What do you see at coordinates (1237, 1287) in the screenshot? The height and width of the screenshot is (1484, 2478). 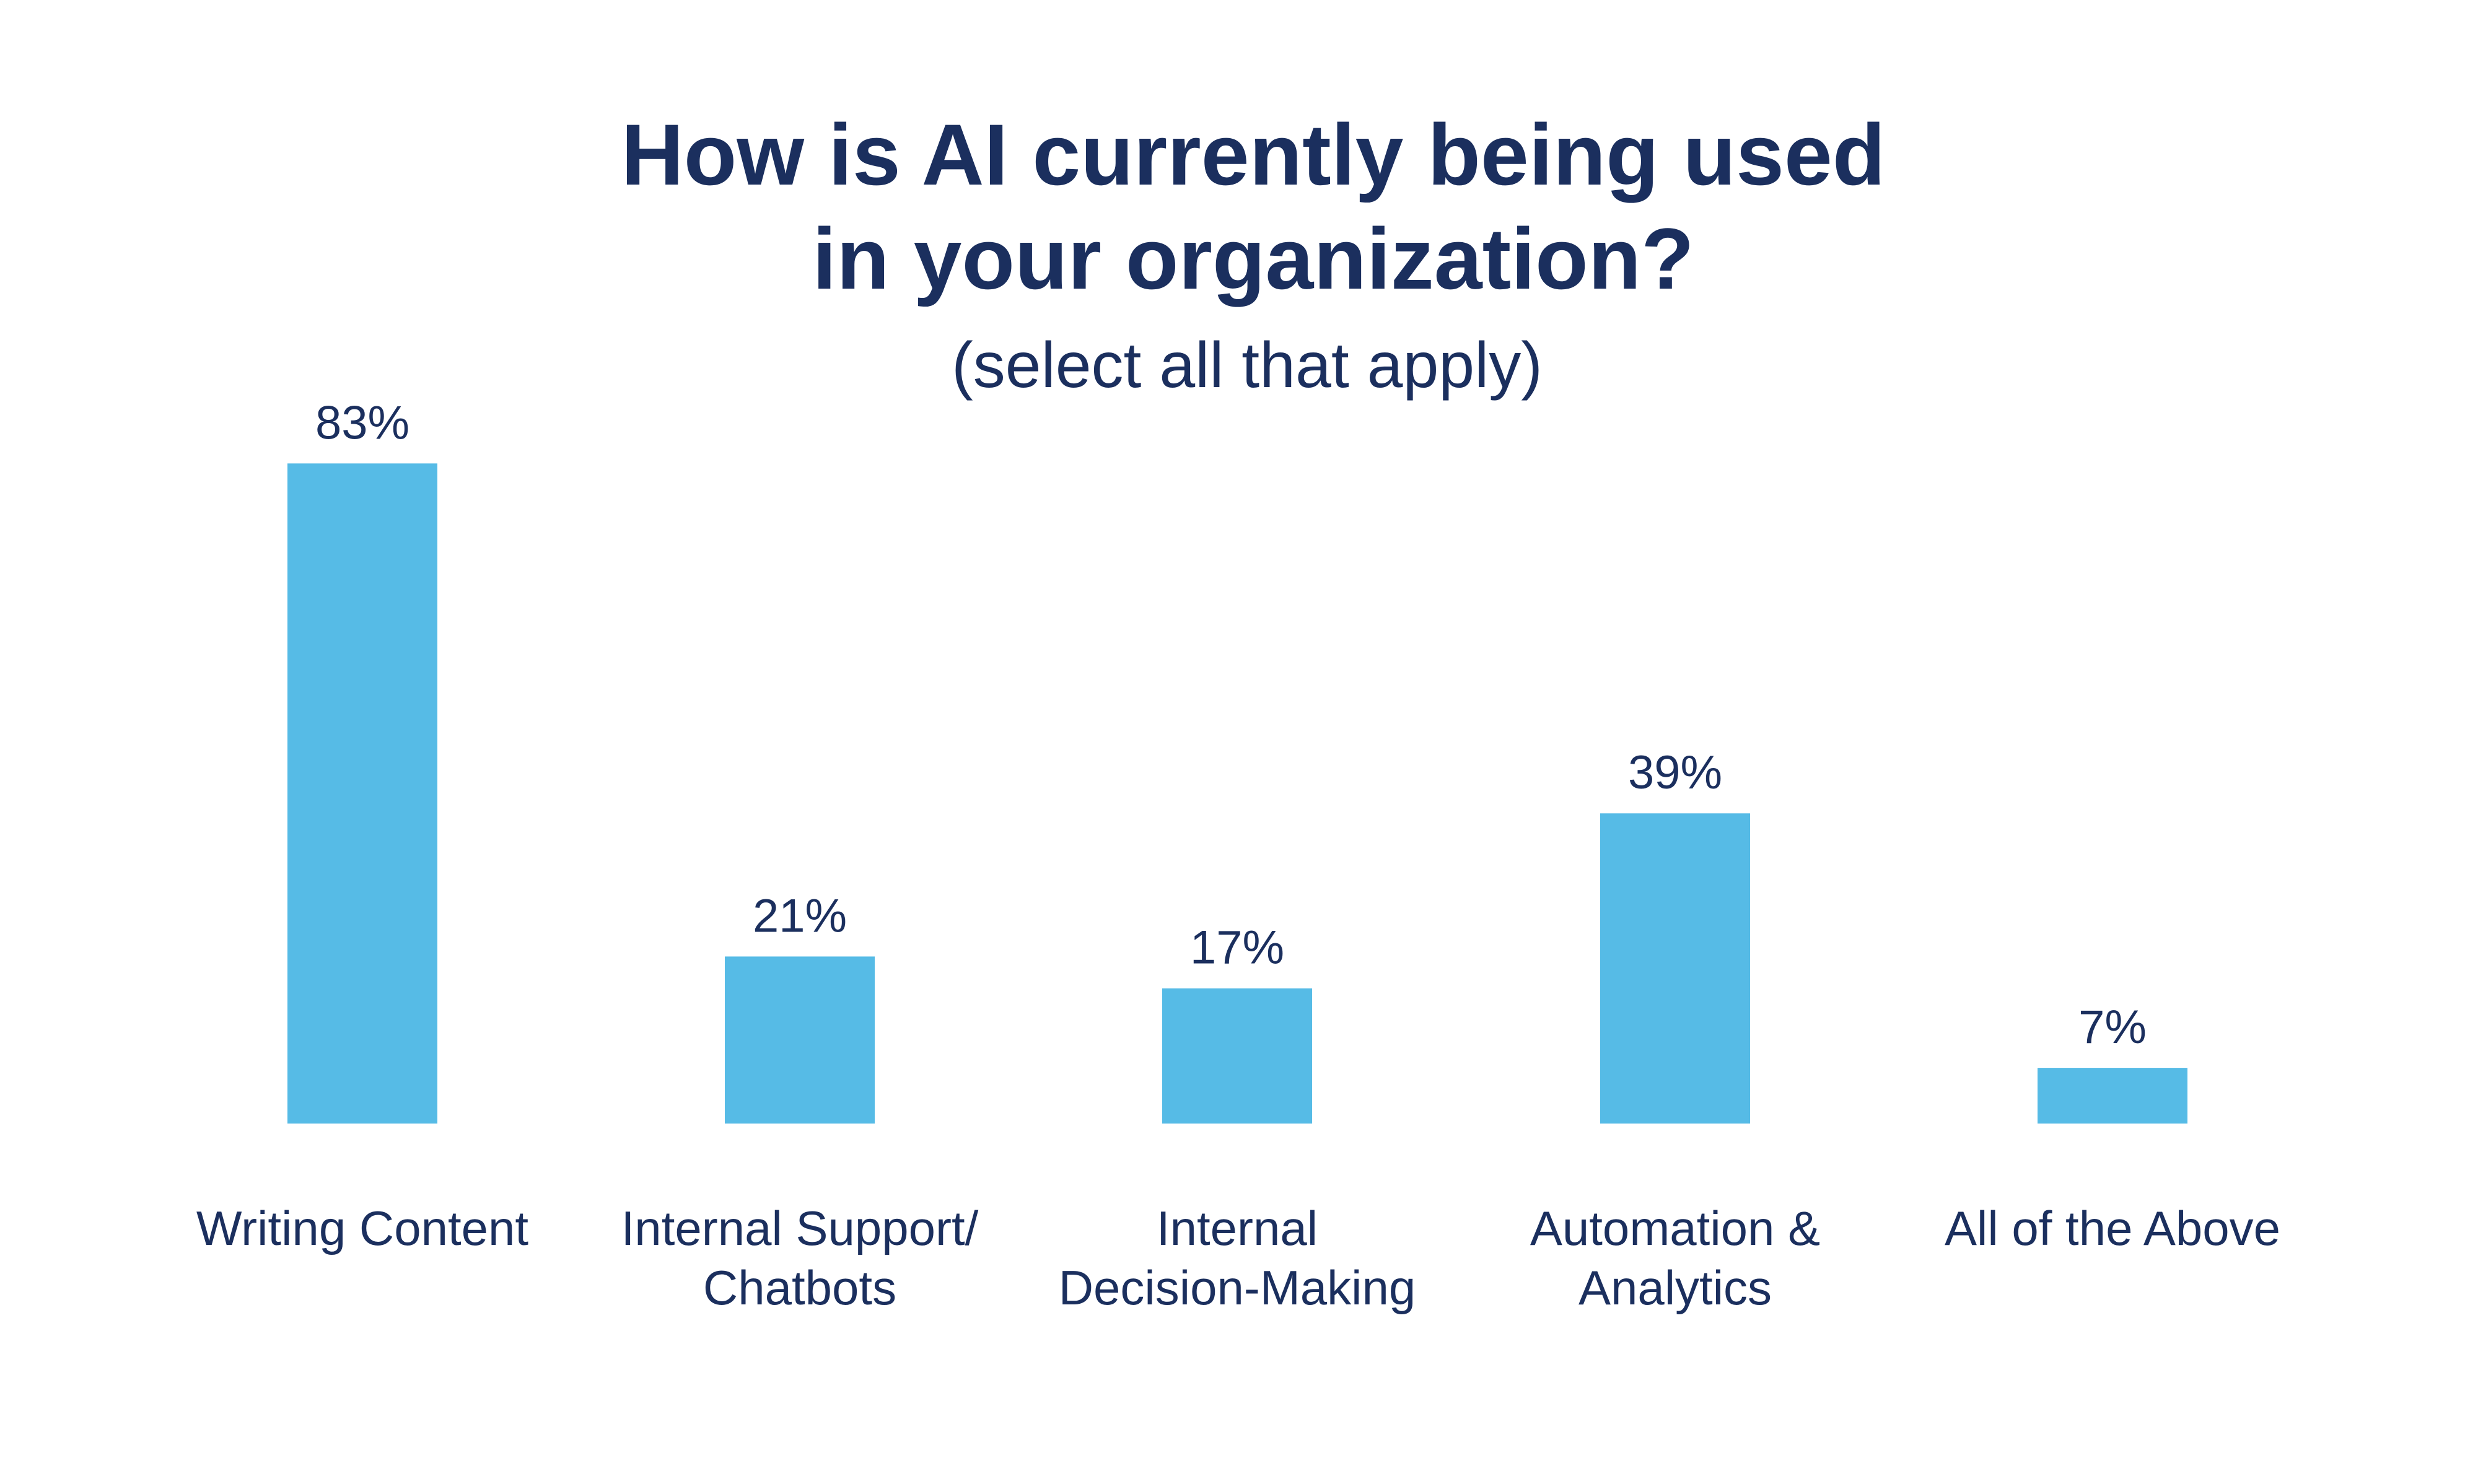 I see `category-label: Decision-Making` at bounding box center [1237, 1287].